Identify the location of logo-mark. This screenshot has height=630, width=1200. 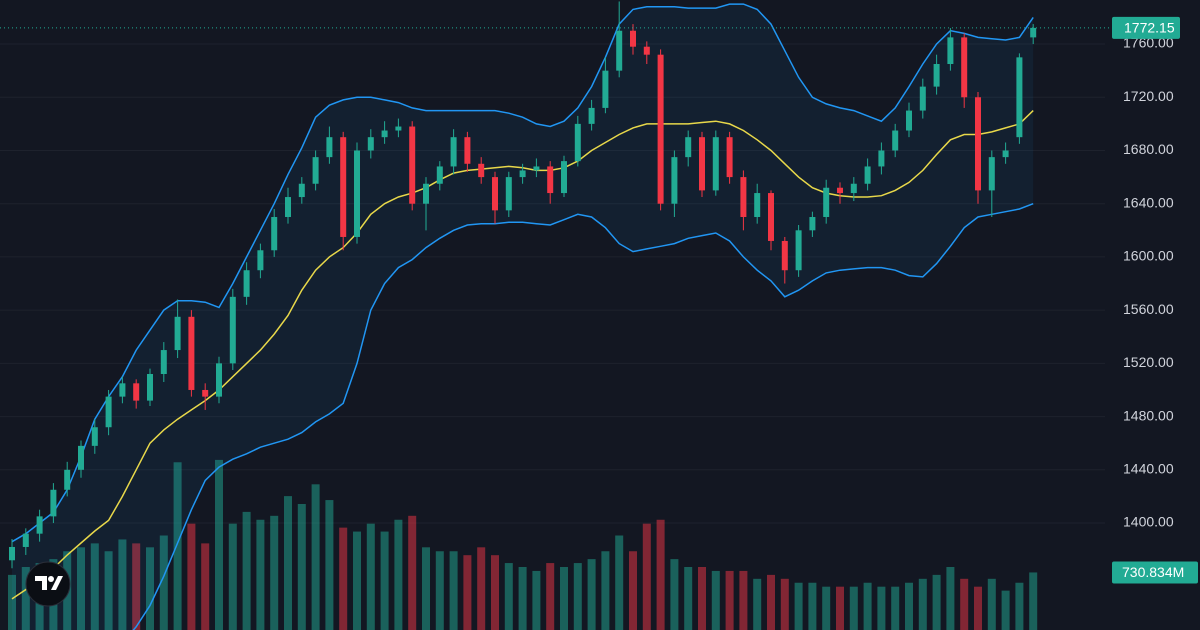
(49, 583).